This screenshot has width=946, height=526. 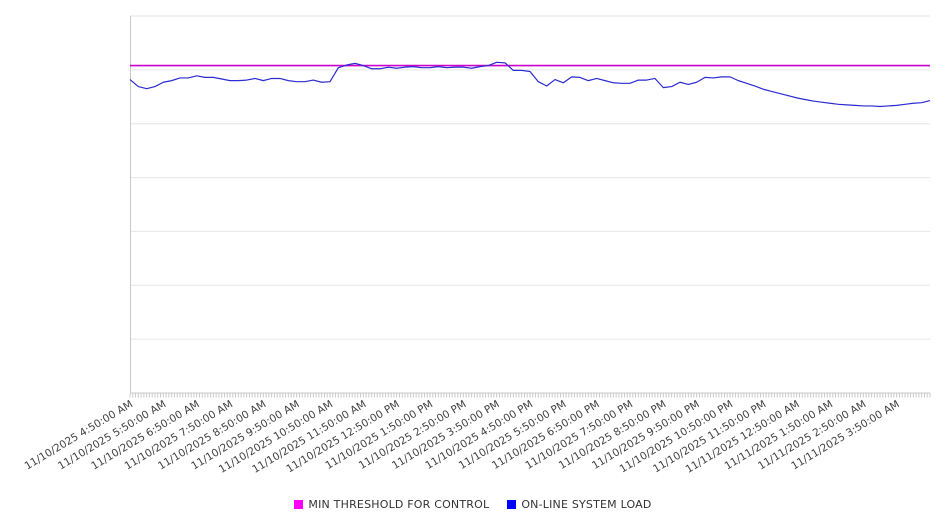 What do you see at coordinates (586, 504) in the screenshot?
I see `legend-label-online-system-load: ON-LINE SYSTEM LOAD` at bounding box center [586, 504].